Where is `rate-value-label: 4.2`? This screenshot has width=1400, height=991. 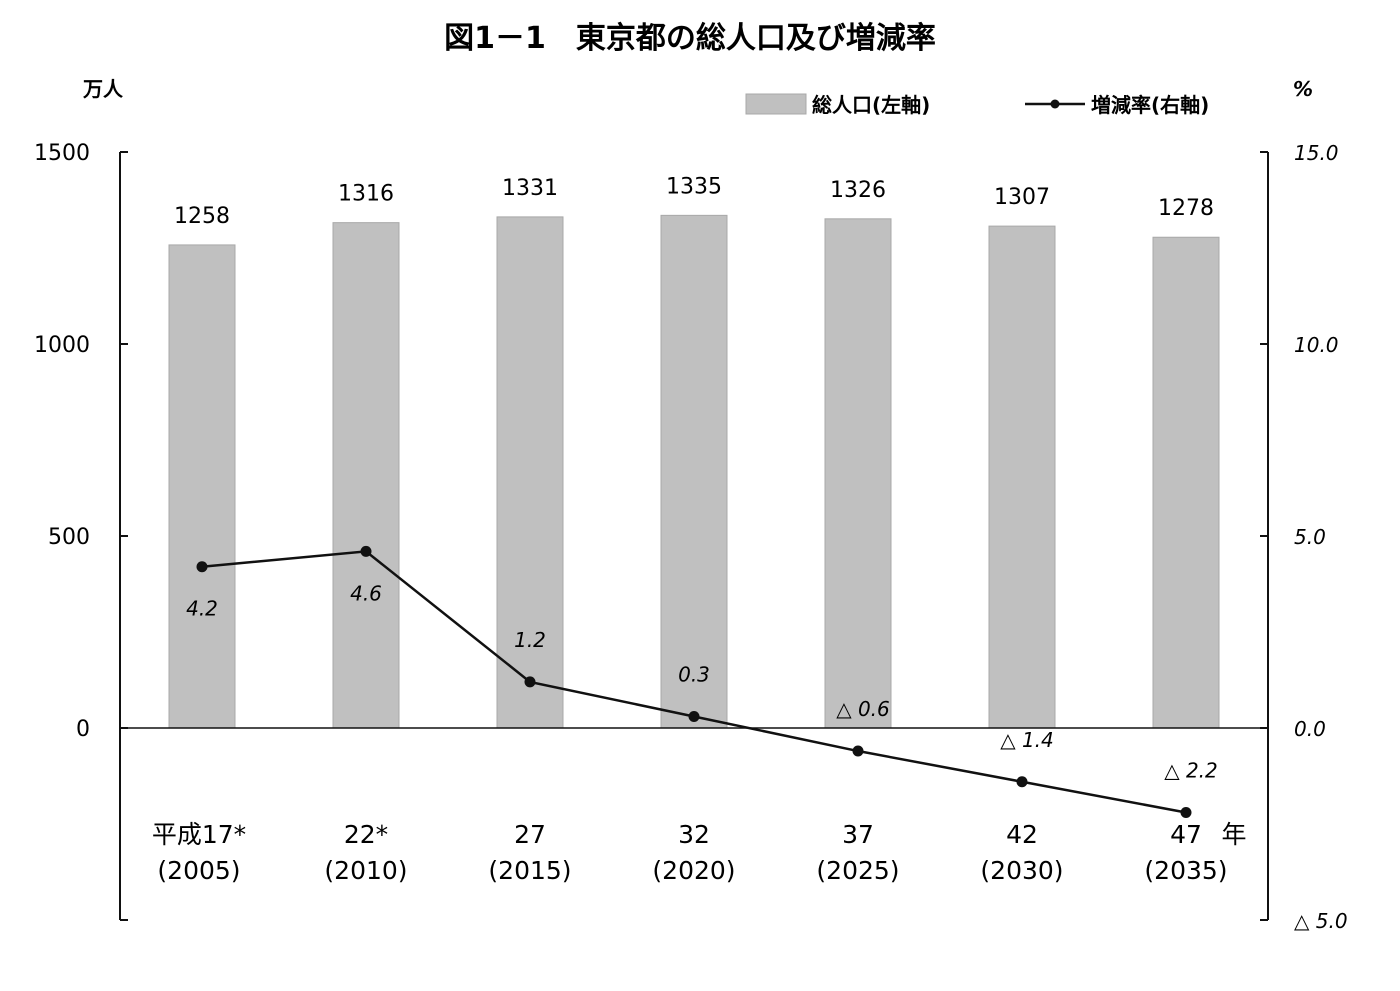 rate-value-label: 4.2 is located at coordinates (202, 609).